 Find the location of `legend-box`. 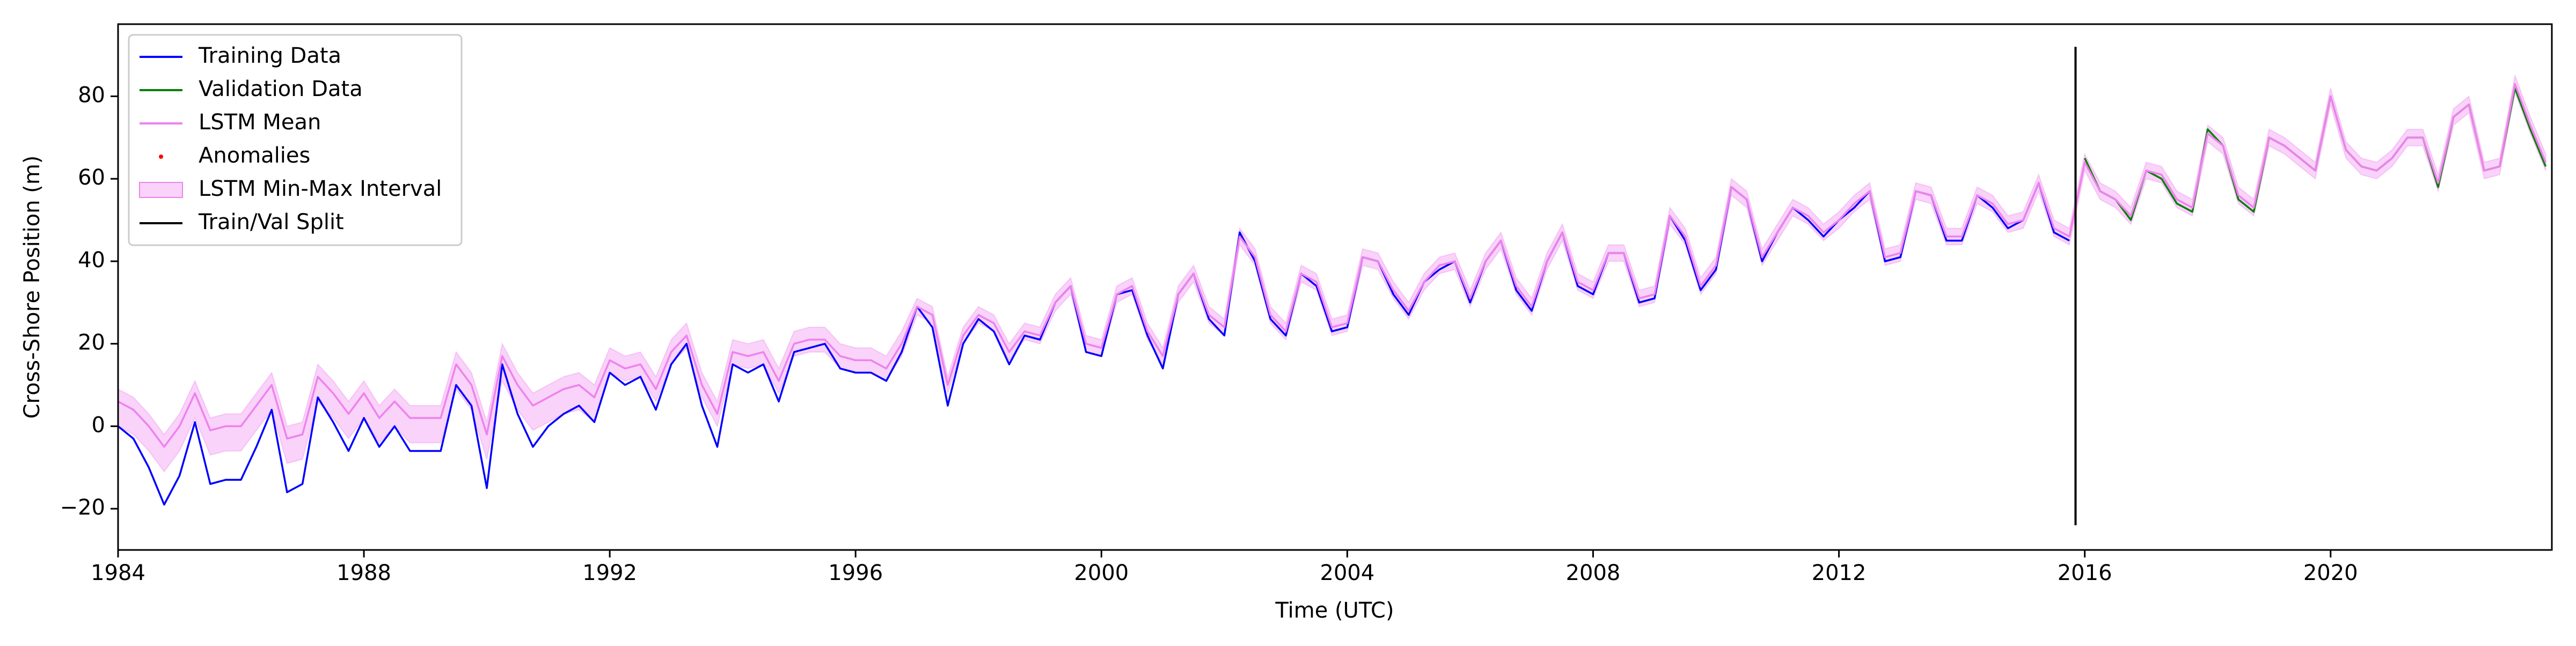

legend-box is located at coordinates (295, 140).